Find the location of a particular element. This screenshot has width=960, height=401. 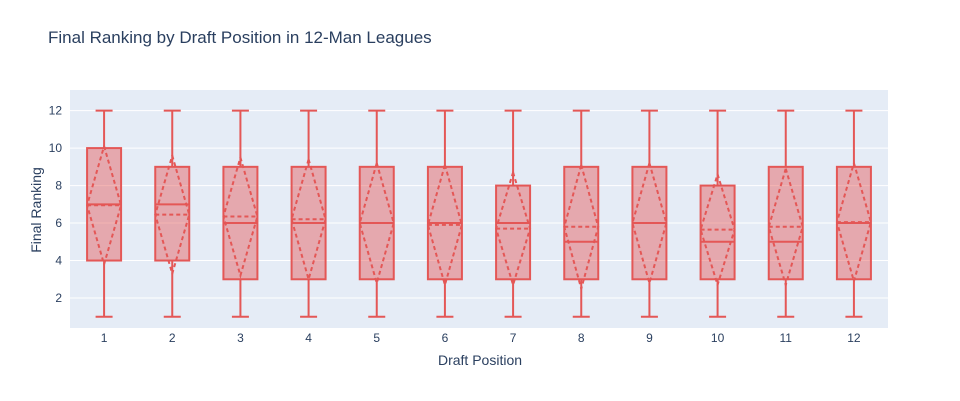

x-tick-label: 3 is located at coordinates (240, 338).